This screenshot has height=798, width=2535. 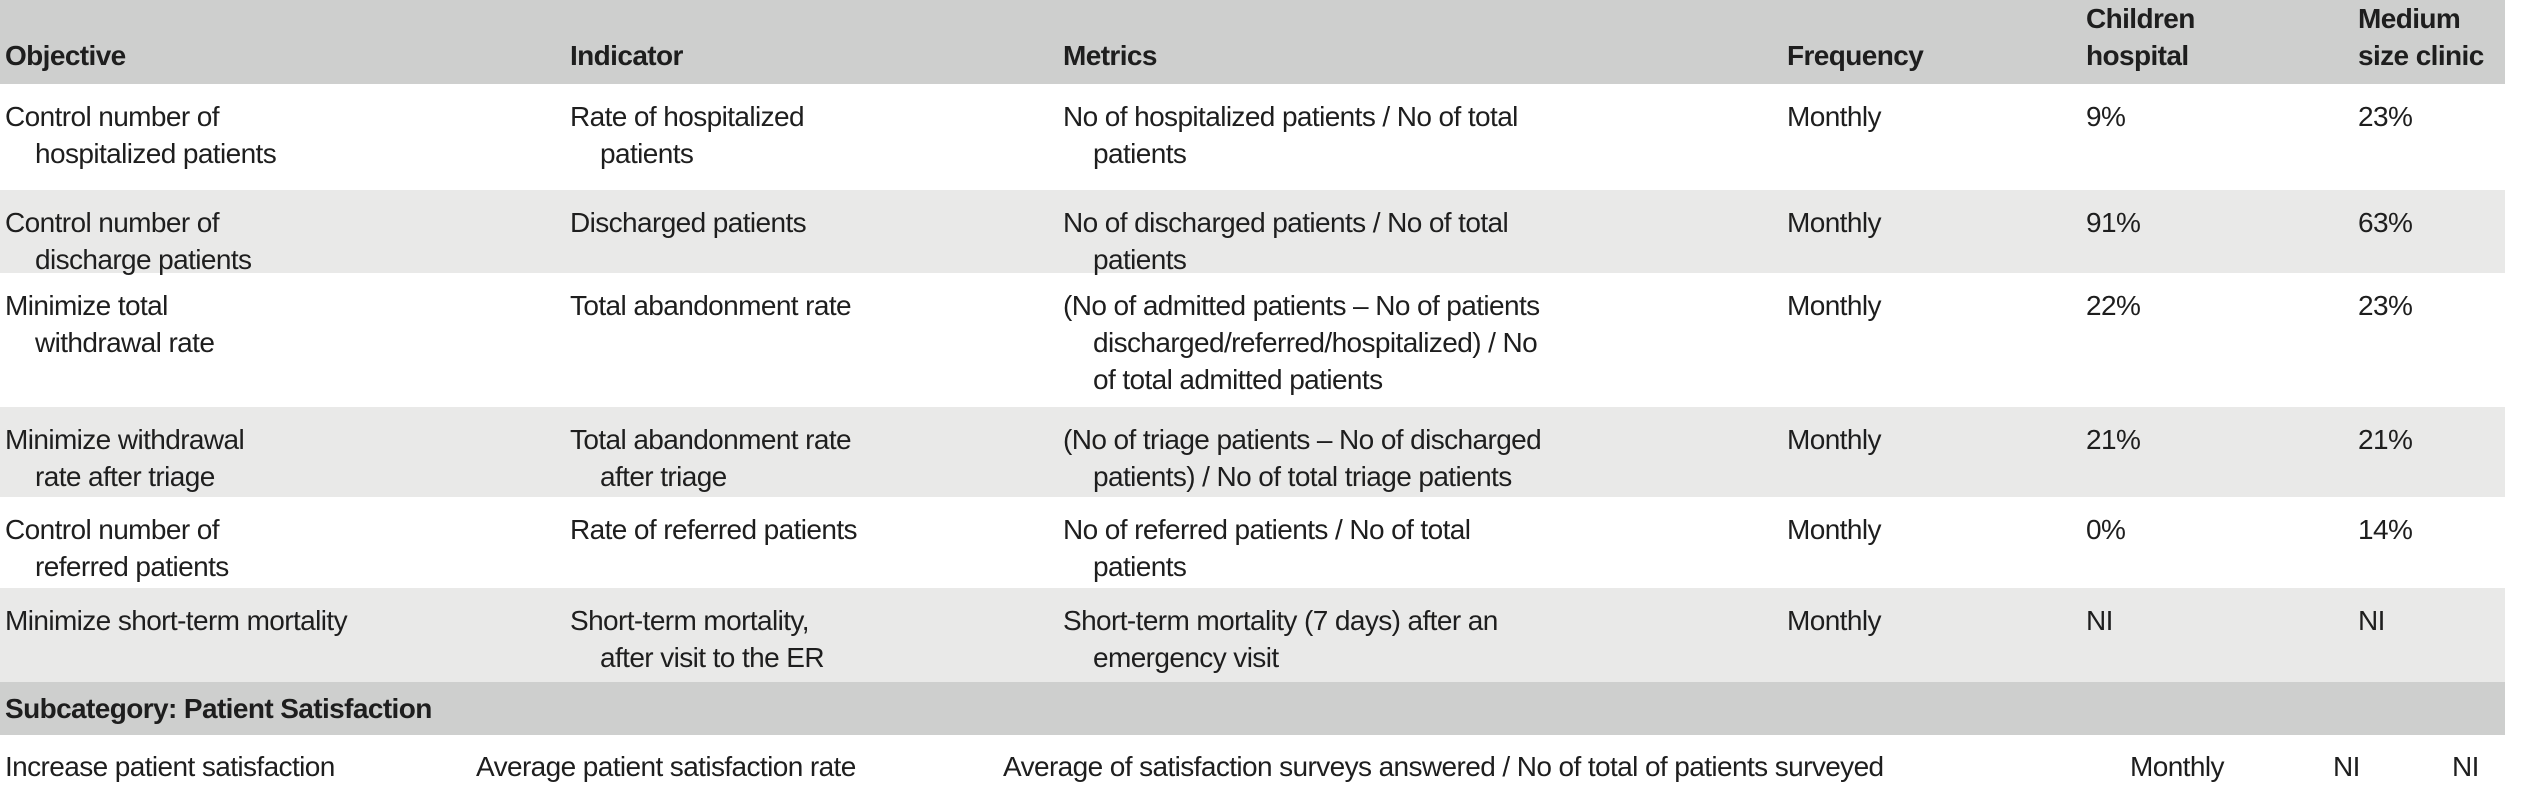 What do you see at coordinates (110, 324) in the screenshot?
I see `cell-objective: Minimize total withdrawal rate` at bounding box center [110, 324].